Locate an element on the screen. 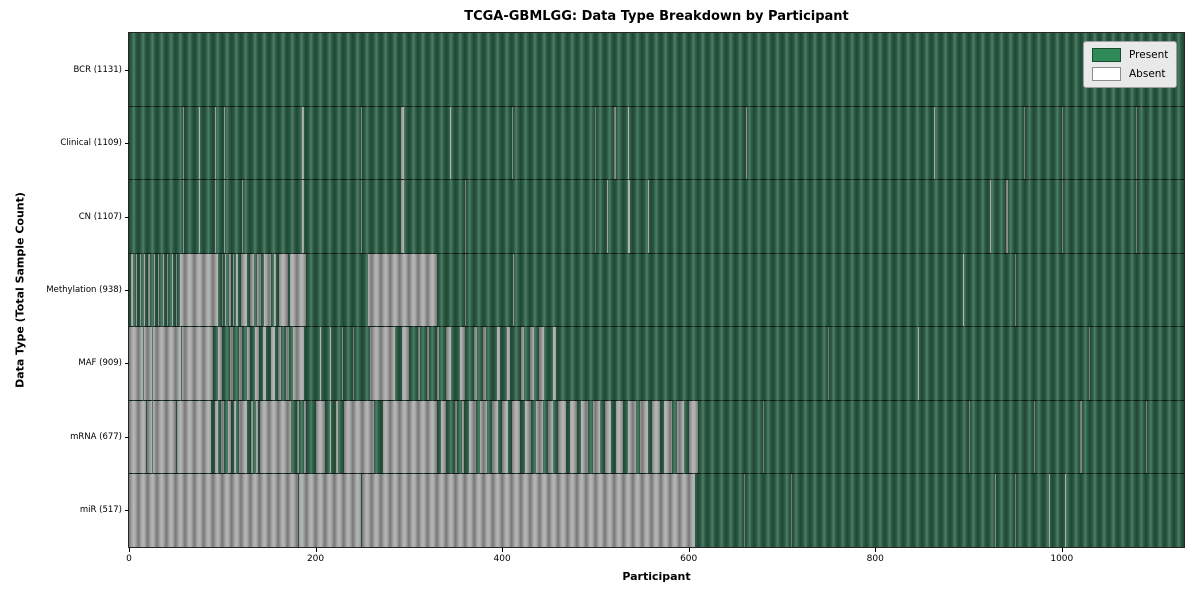 This screenshot has width=1200, height=600. present-swatch-icon is located at coordinates (1106, 55).